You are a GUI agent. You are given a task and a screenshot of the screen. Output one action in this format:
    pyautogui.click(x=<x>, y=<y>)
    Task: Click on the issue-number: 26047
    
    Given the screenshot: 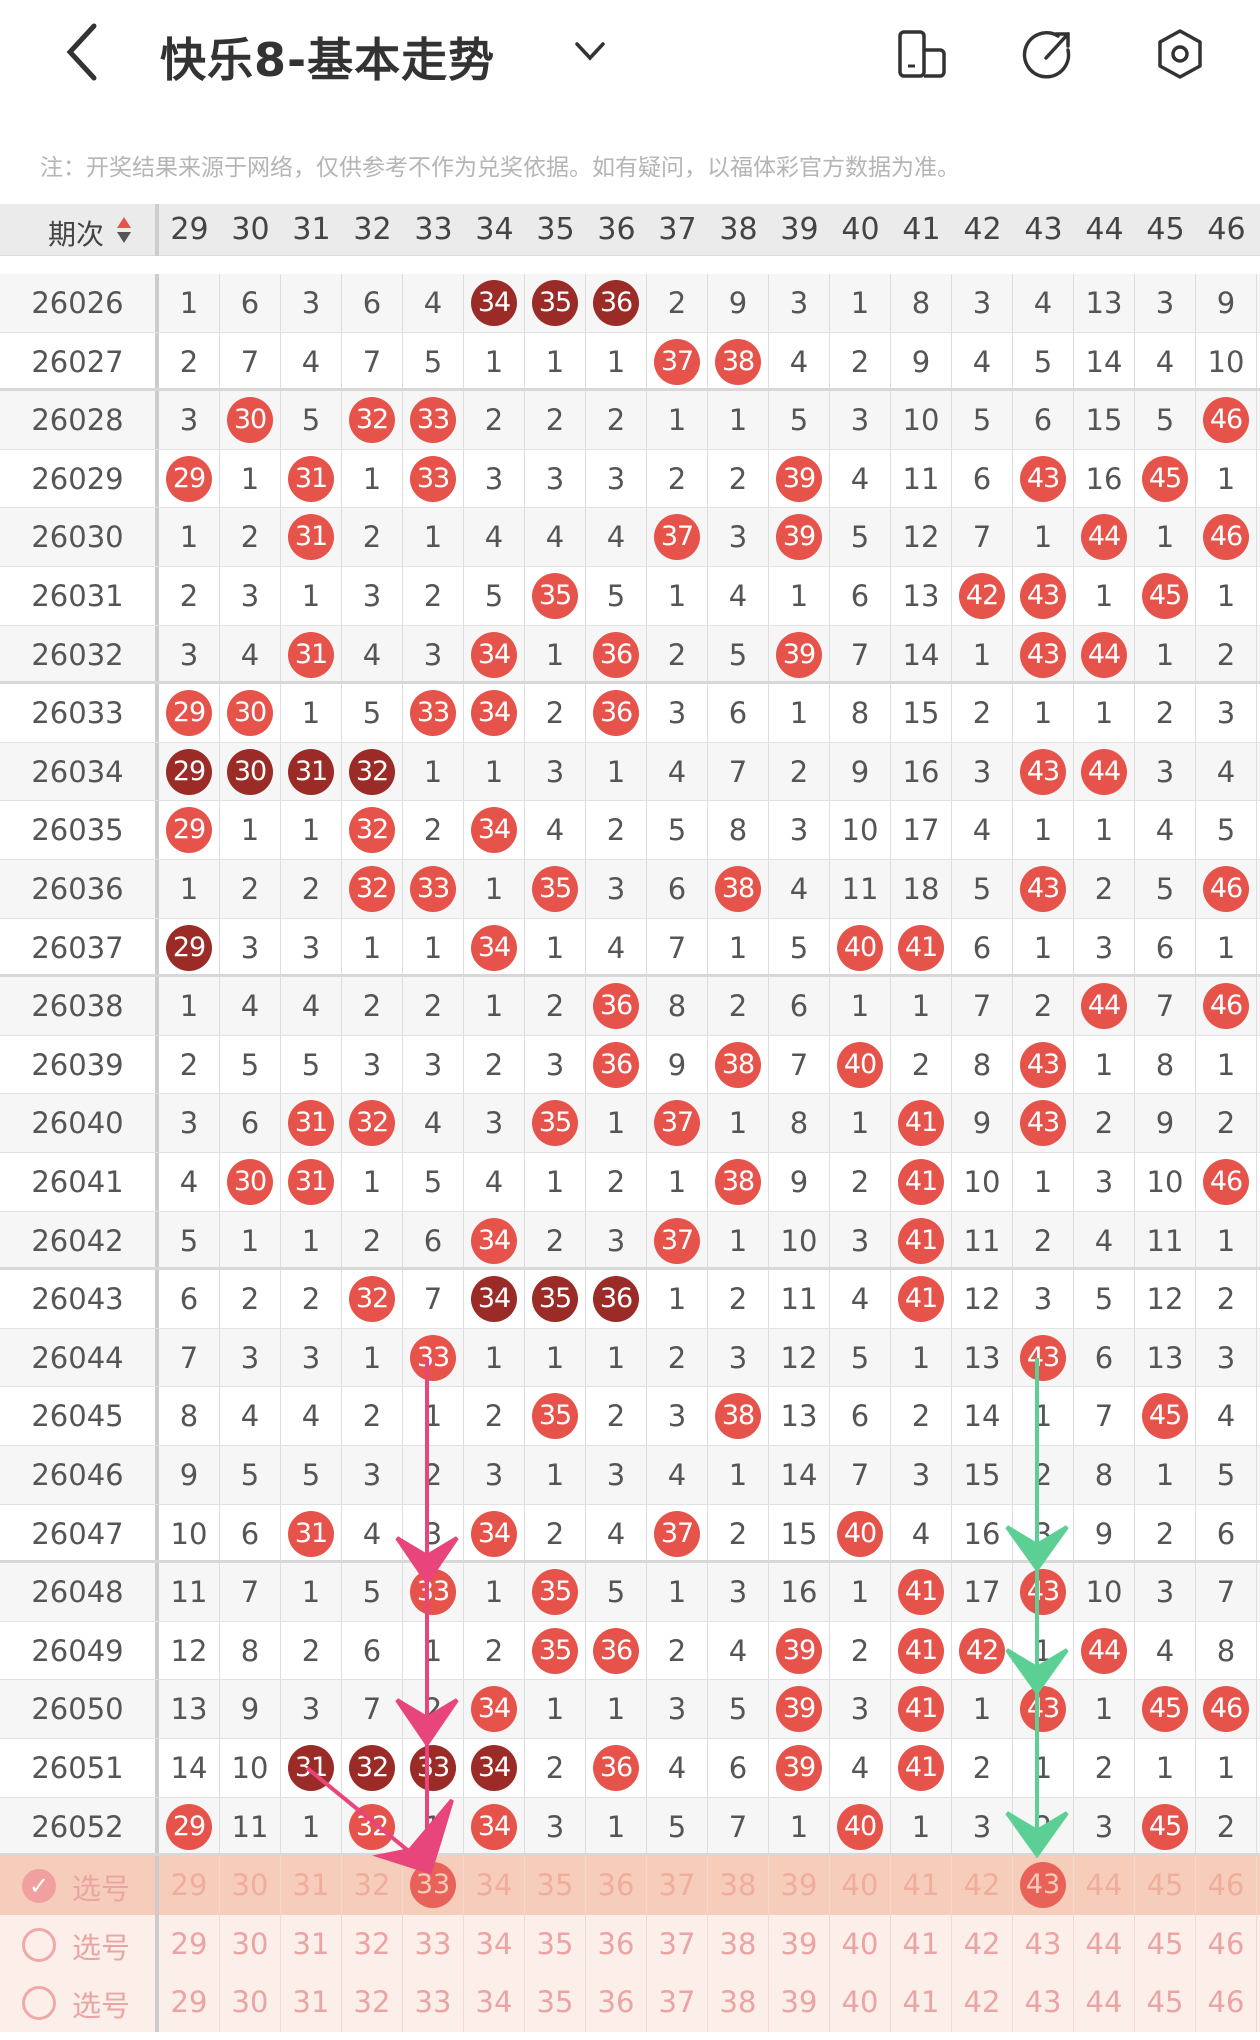 What is the action you would take?
    pyautogui.click(x=79, y=1532)
    